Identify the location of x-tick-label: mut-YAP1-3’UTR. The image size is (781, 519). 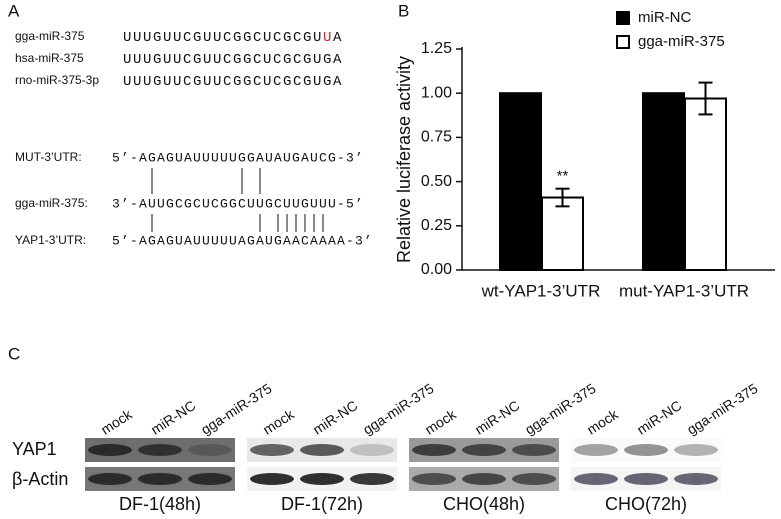
(684, 290).